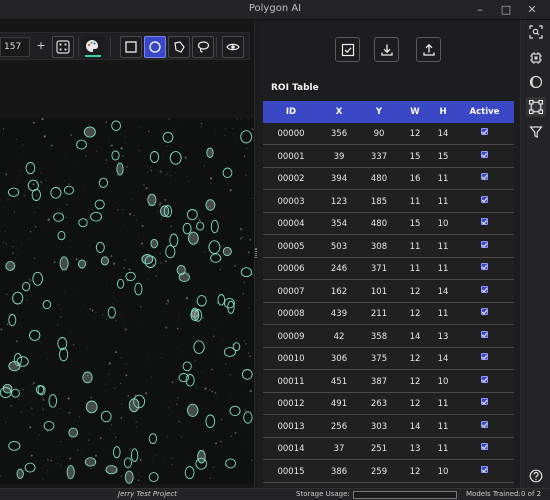 This screenshot has width=550, height=500. I want to click on column-header-active: Active, so click(484, 112).